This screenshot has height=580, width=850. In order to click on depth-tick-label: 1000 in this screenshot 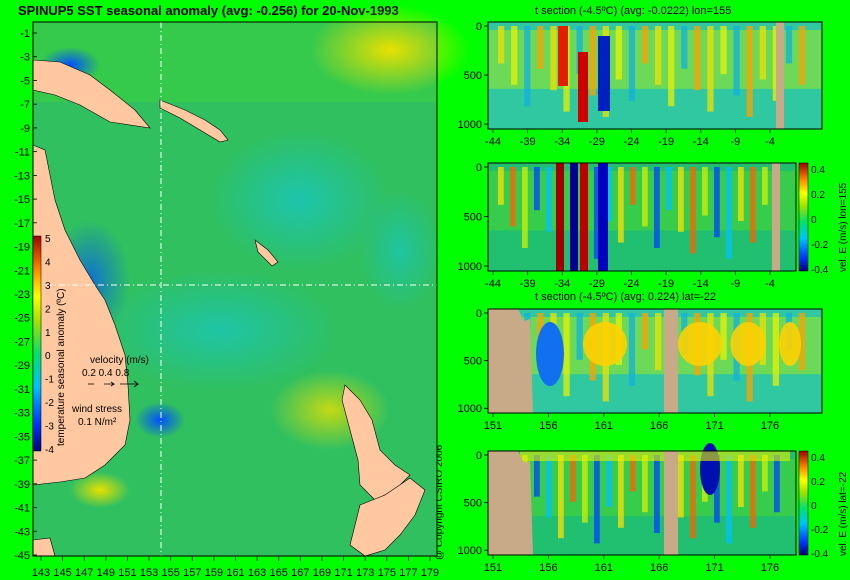, I will do `click(470, 551)`.